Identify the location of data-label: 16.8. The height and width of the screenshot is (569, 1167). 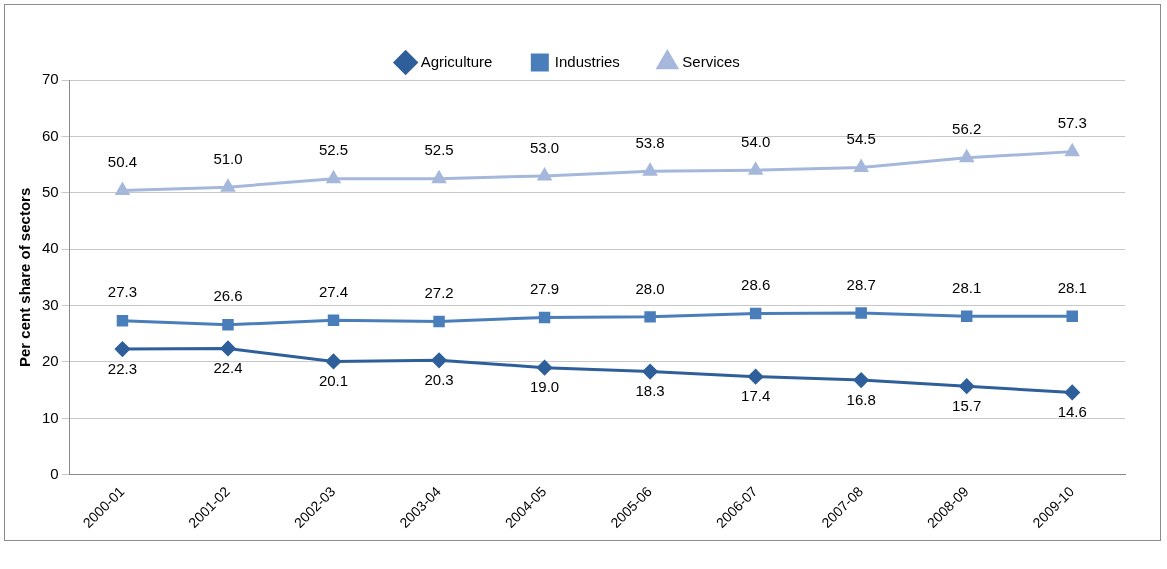
(861, 399).